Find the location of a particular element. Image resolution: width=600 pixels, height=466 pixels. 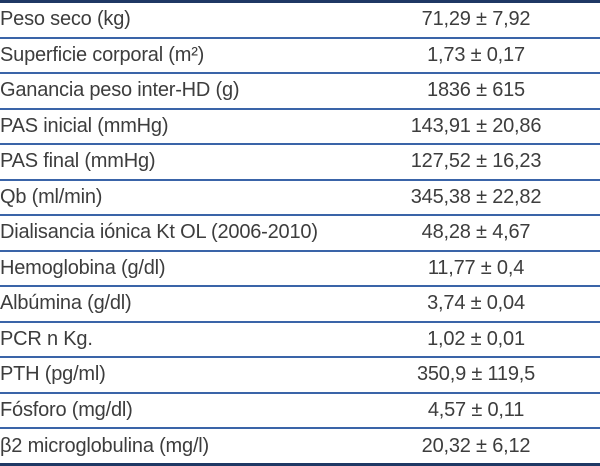

row-label: Hemoglobina (g/dl) is located at coordinates (176, 269).